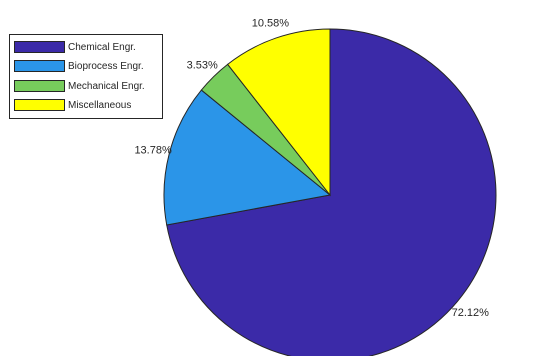 The image size is (551, 356). I want to click on legend-swatch-bioprocess-engr, so click(39, 66).